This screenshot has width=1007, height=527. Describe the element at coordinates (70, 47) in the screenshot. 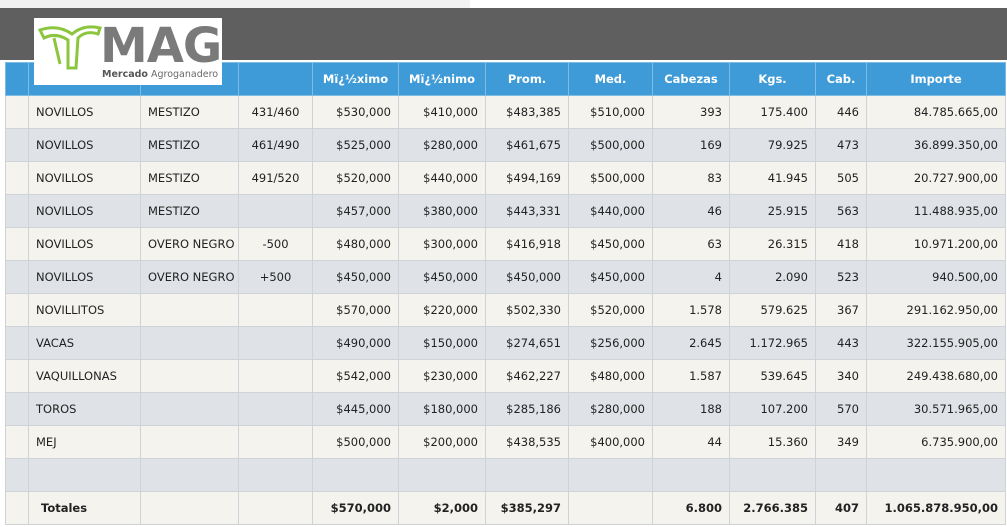

I see `logo-icon` at that location.